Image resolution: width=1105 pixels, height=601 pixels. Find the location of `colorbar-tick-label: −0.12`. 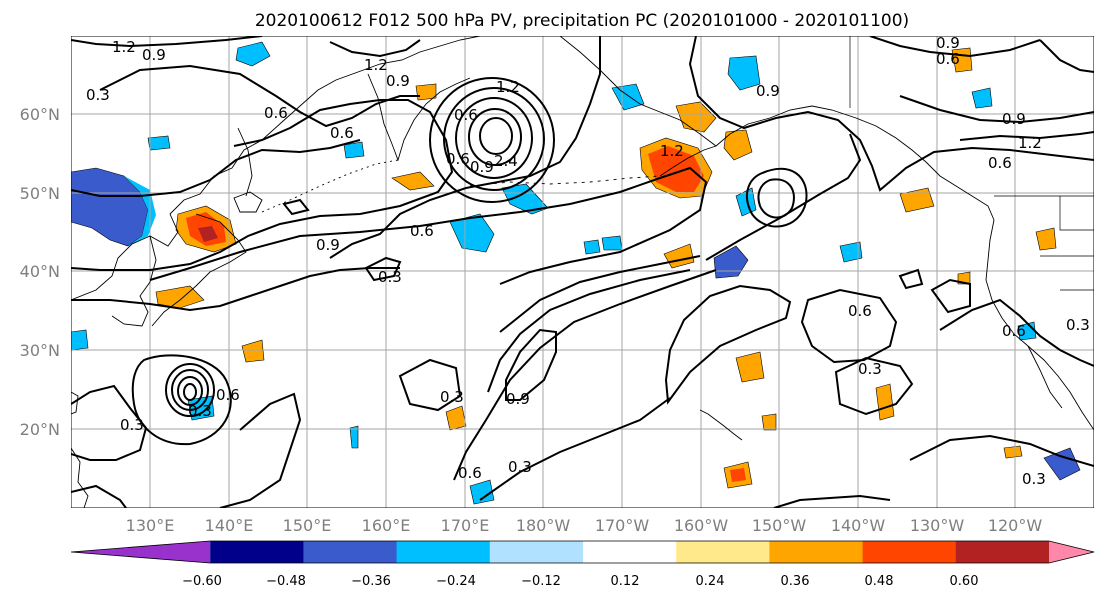

colorbar-tick-label: −0.12 is located at coordinates (541, 581).